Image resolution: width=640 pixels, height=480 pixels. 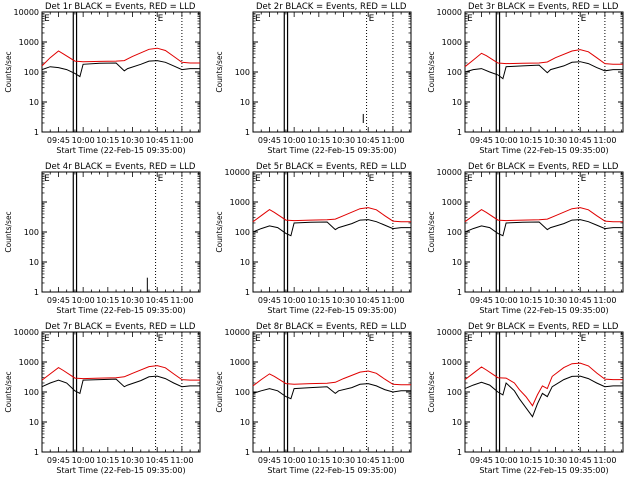 What do you see at coordinates (120, 7) in the screenshot?
I see `panel-title: Det 1r BLACK = Events, RED = LLD` at bounding box center [120, 7].